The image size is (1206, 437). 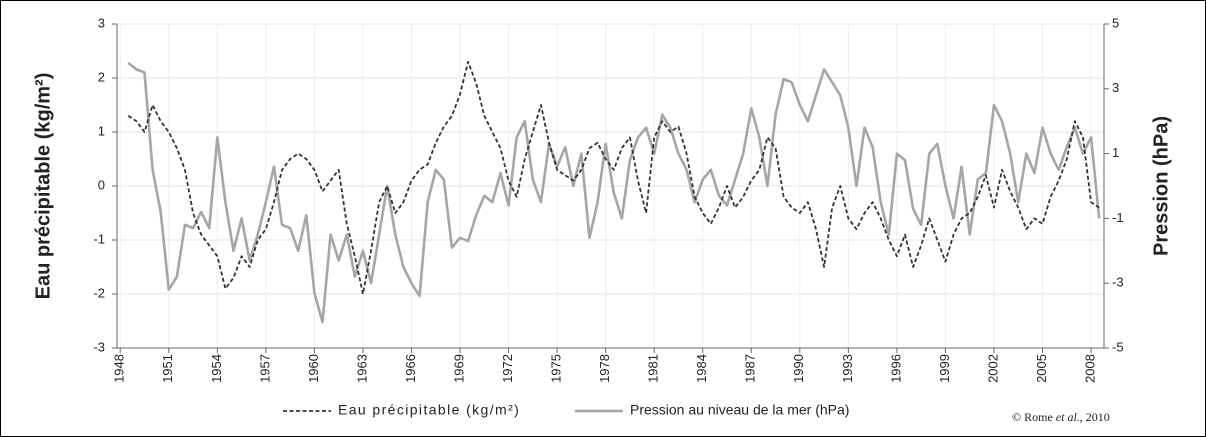 What do you see at coordinates (458, 368) in the screenshot?
I see `x-tick-label: 1969` at bounding box center [458, 368].